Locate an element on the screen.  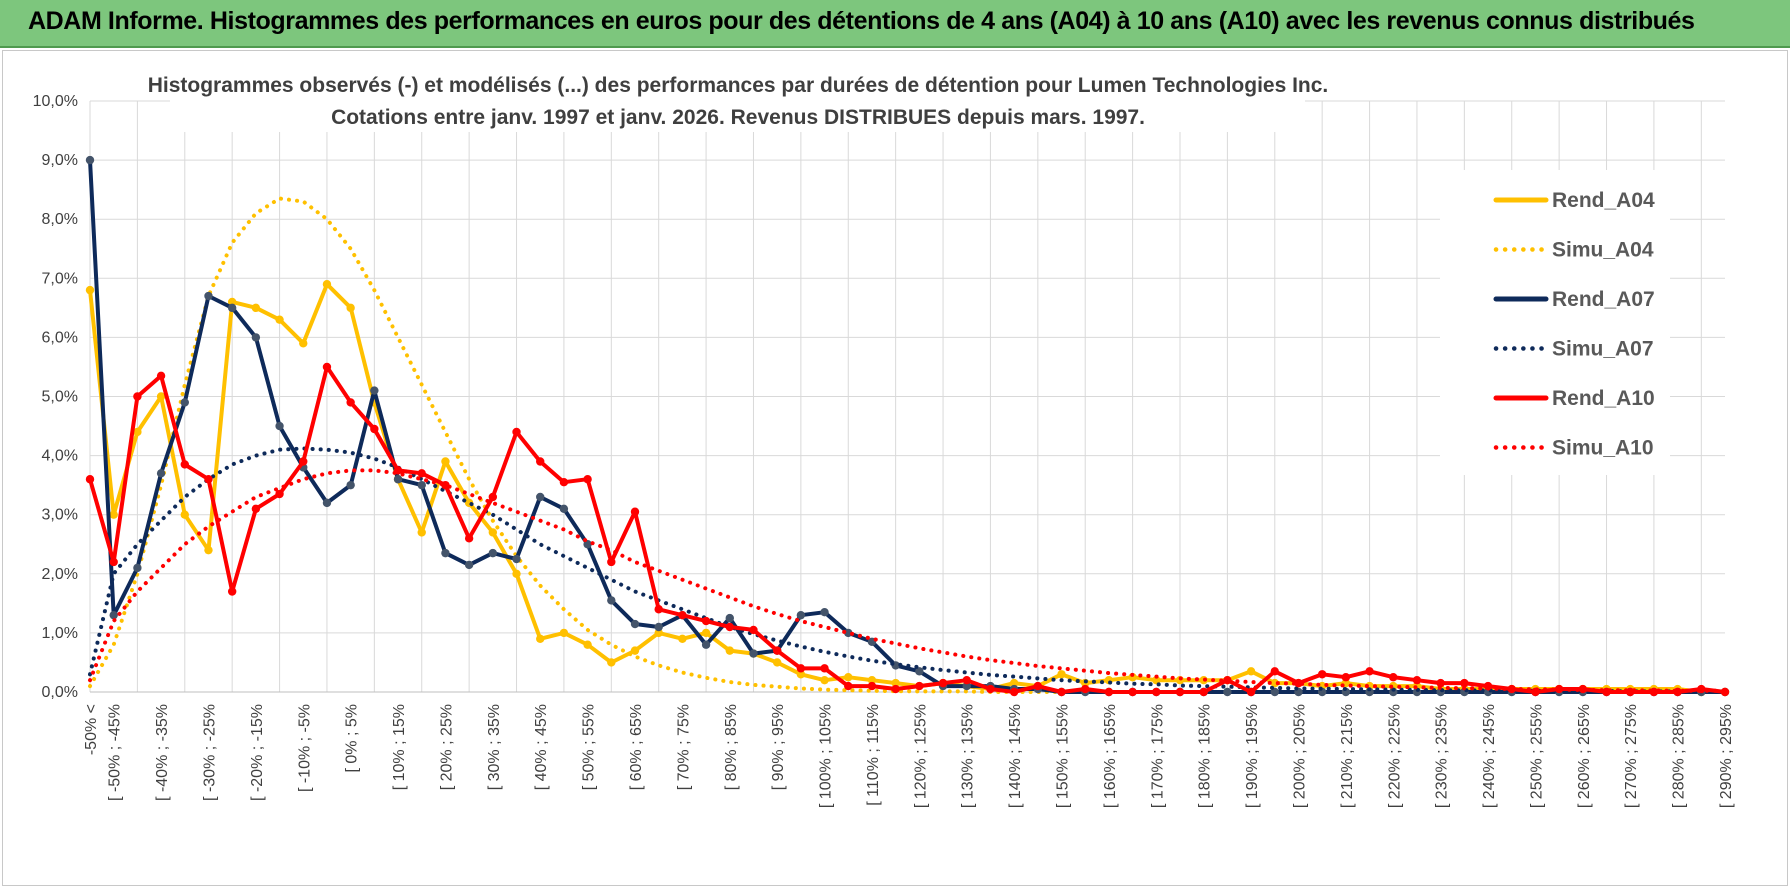
x-tick-label: [ -30% ; -25% is located at coordinates (209, 752).